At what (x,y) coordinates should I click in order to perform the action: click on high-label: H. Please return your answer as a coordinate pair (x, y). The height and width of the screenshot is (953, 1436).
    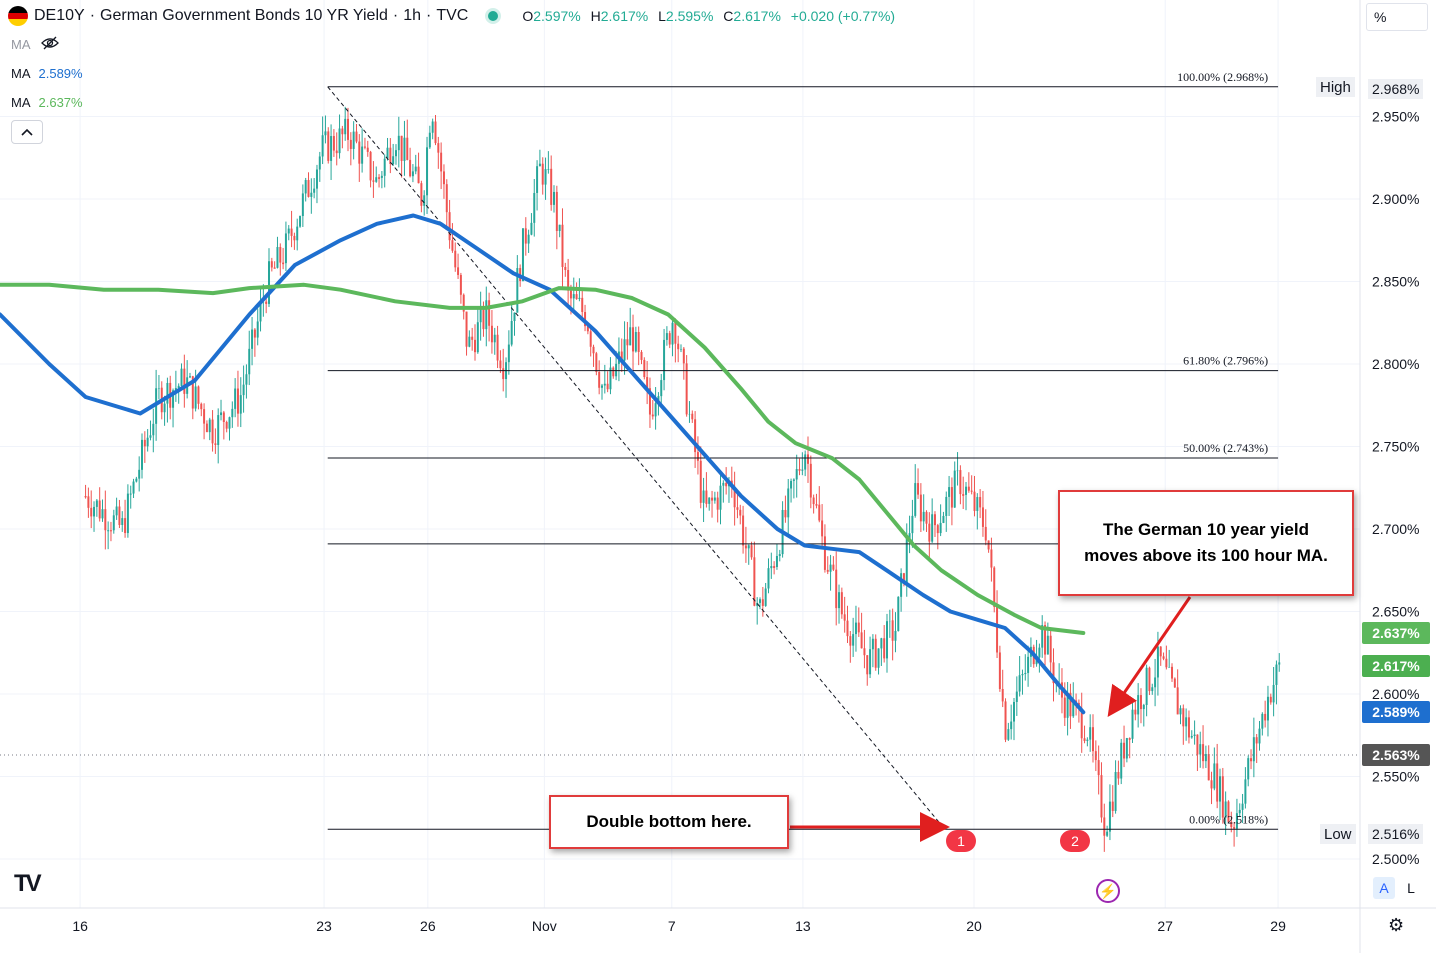
    Looking at the image, I should click on (595, 16).